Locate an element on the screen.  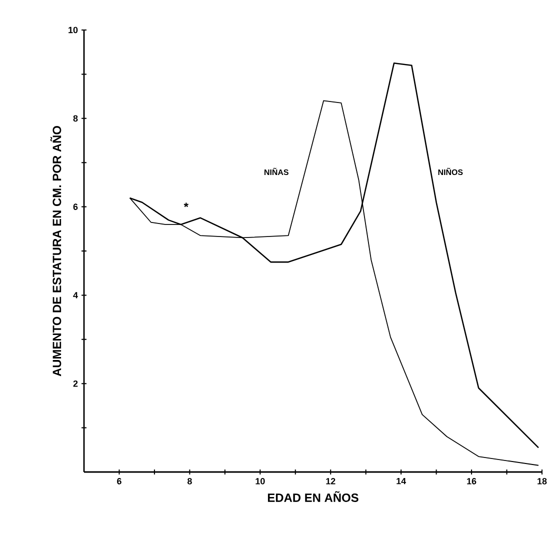
x-tick-label: 10 is located at coordinates (260, 481).